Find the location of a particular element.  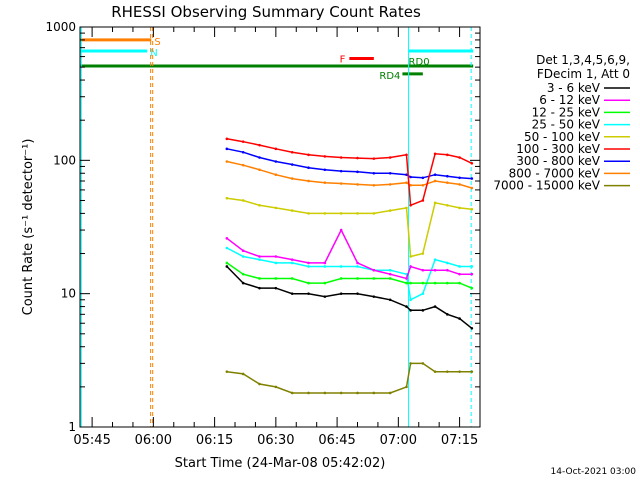

legend-label: 50 - 100 keV is located at coordinates (562, 137).